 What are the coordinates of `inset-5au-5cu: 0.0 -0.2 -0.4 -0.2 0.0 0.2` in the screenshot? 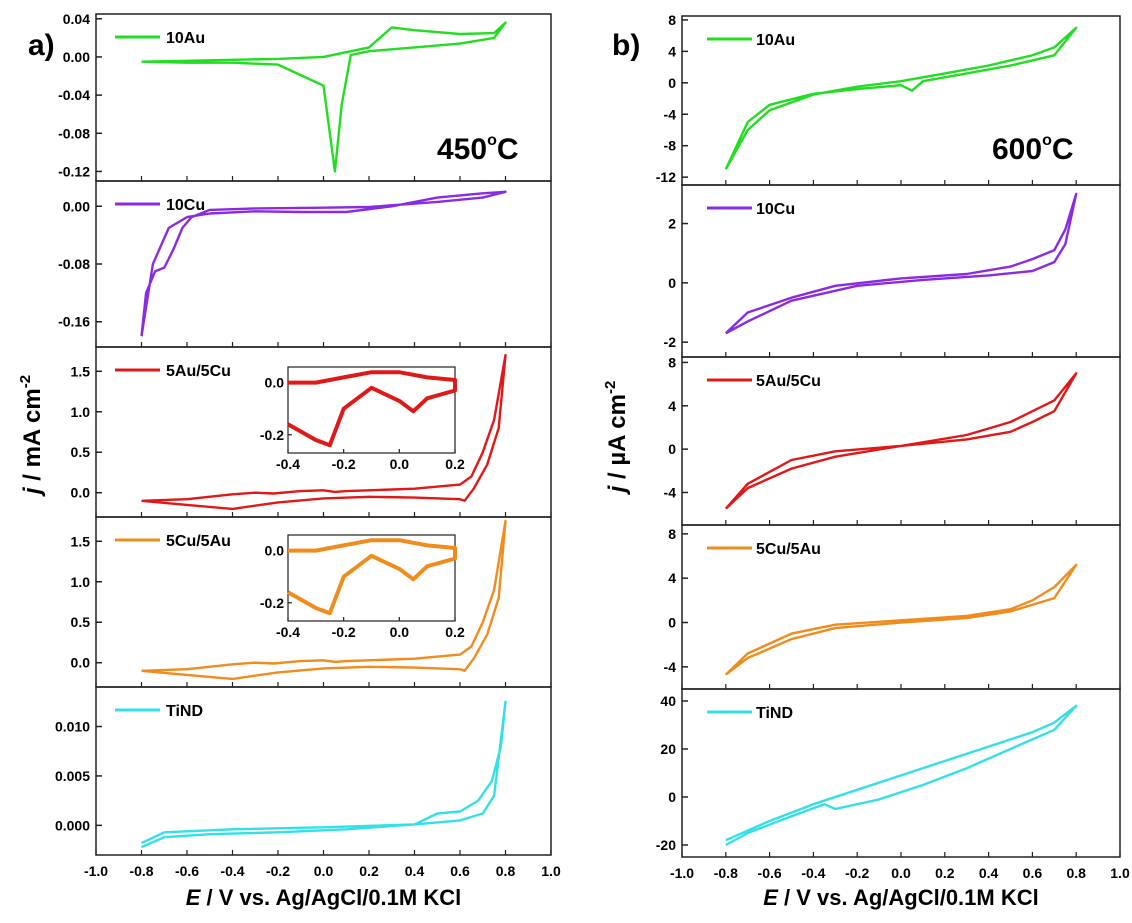 It's located at (362, 419).